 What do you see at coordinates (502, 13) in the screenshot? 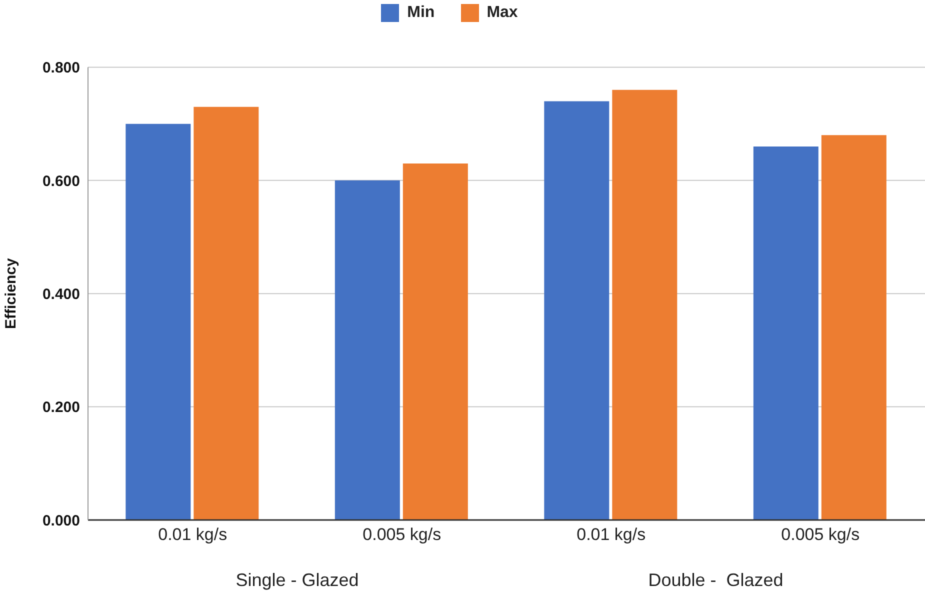
I see `legend-label: Max` at bounding box center [502, 13].